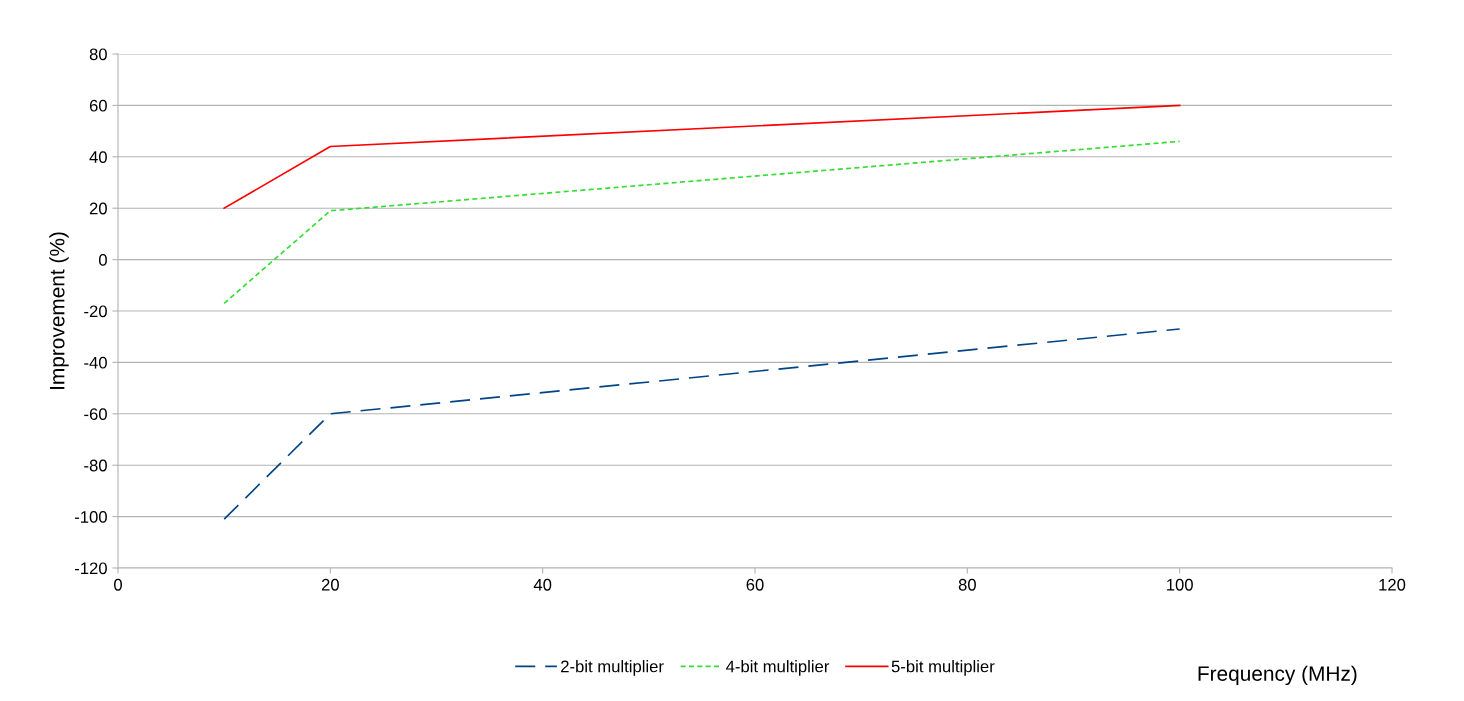  I want to click on x-tick-label: 20, so click(330, 584).